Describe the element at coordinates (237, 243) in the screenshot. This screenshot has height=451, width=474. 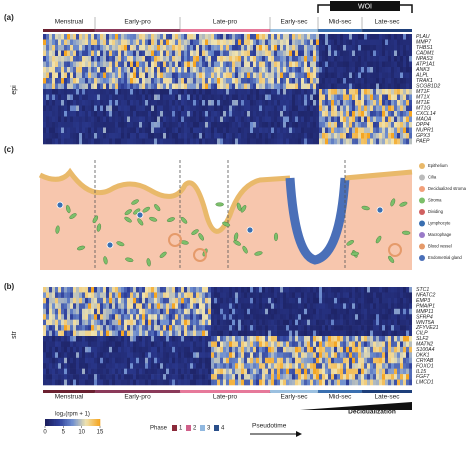
I see `stroma-cell` at that location.